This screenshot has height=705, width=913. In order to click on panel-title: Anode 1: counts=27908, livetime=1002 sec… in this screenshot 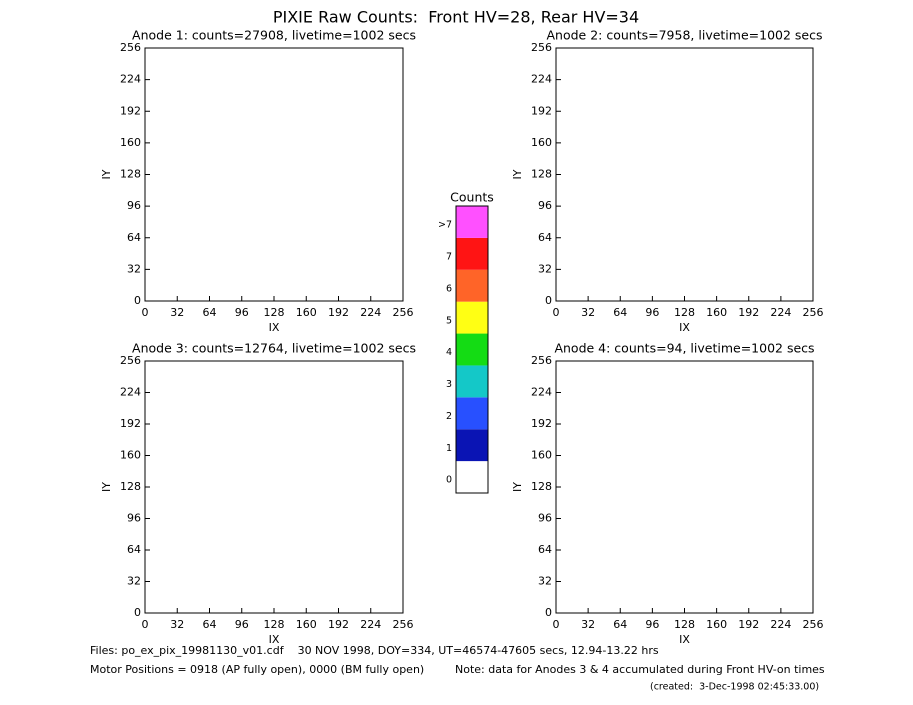, I will do `click(274, 35)`.